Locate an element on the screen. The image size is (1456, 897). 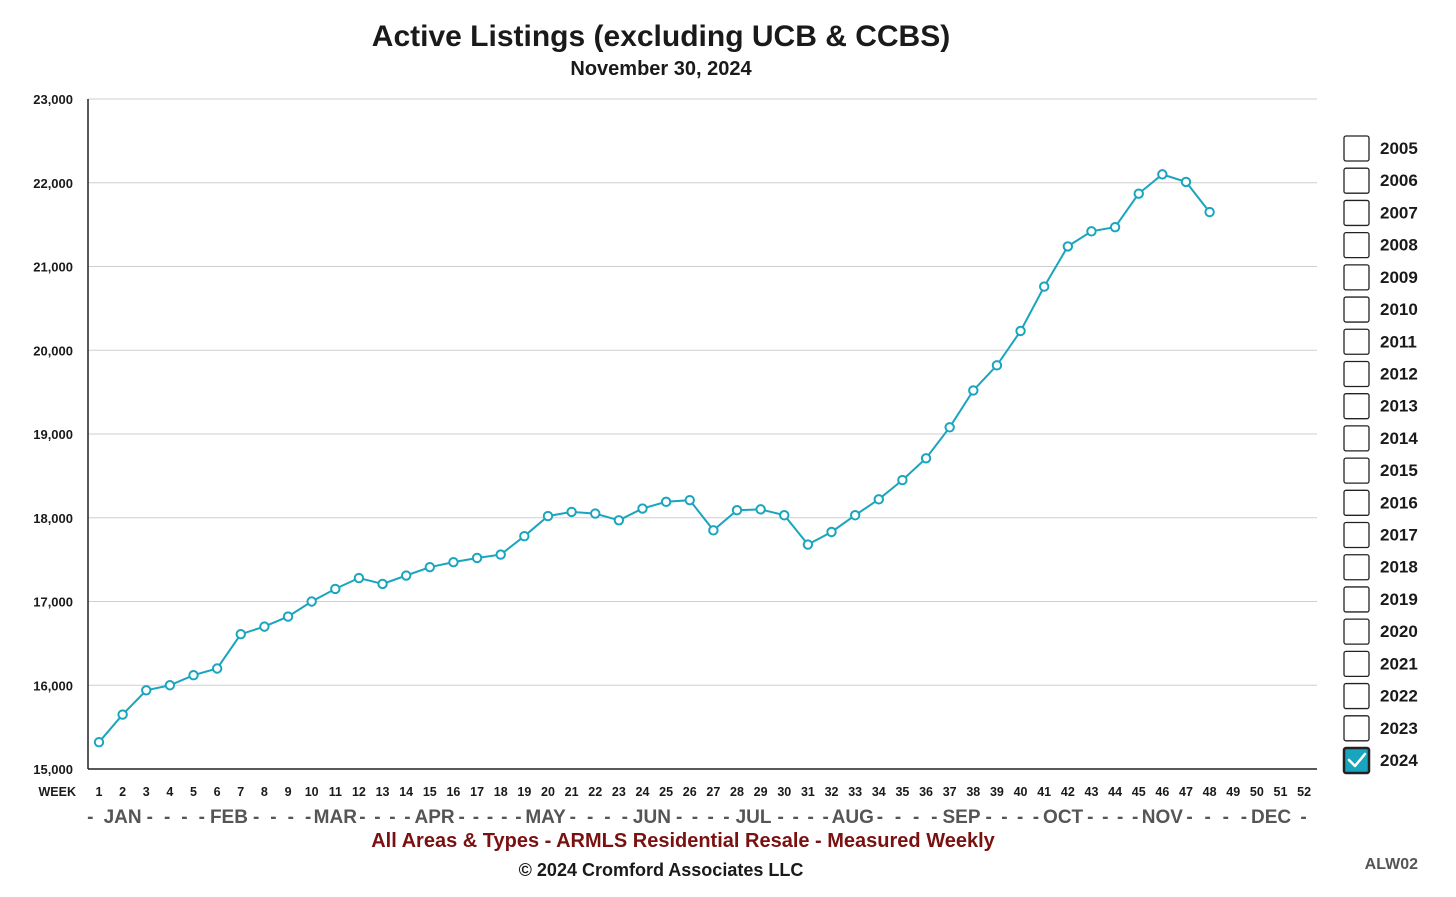
y-tick-label: 16,000 is located at coordinates (53, 685).